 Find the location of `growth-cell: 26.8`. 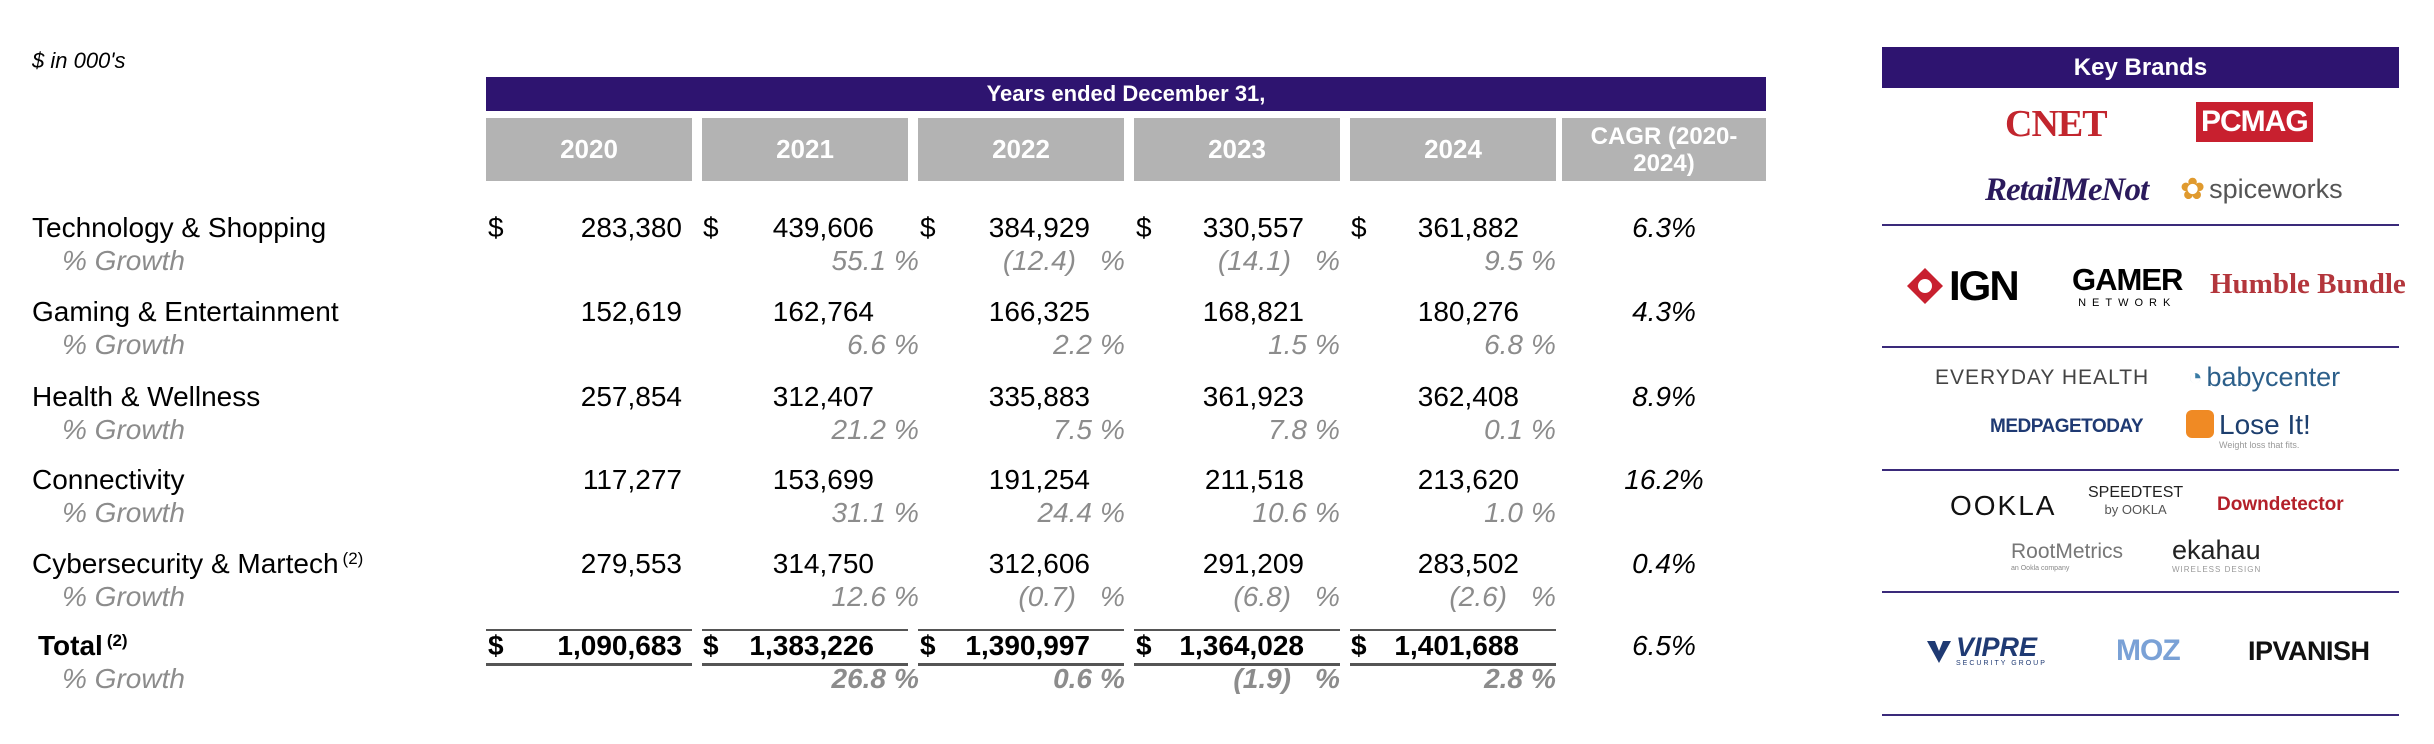

growth-cell: 26.8 is located at coordinates (859, 678).